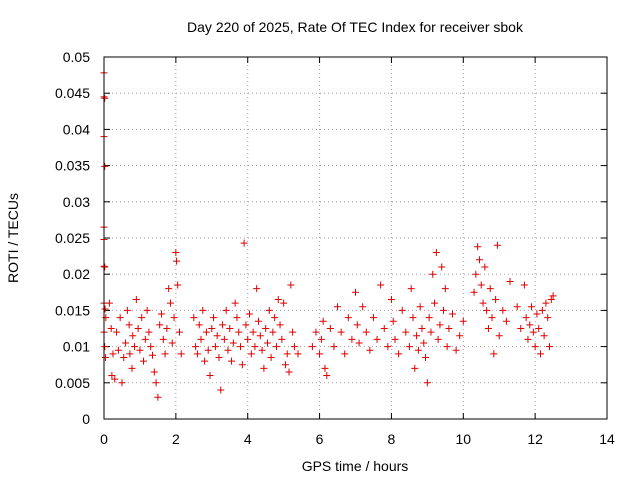  Describe the element at coordinates (355, 466) in the screenshot. I see `x-axis-label: GPS time / hours` at that location.